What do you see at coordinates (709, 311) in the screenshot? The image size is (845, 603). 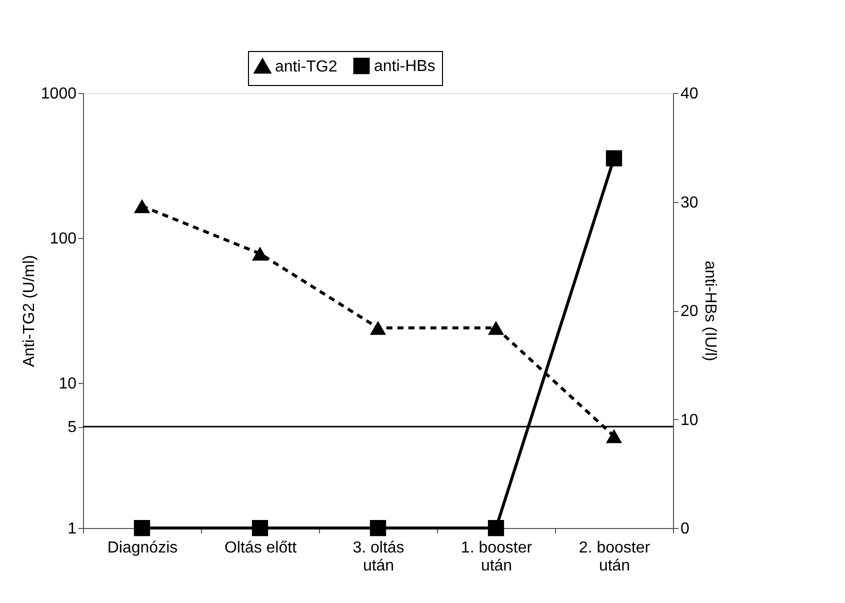 I see `y2-axis-title: anti-HBs (IU/l)` at bounding box center [709, 311].